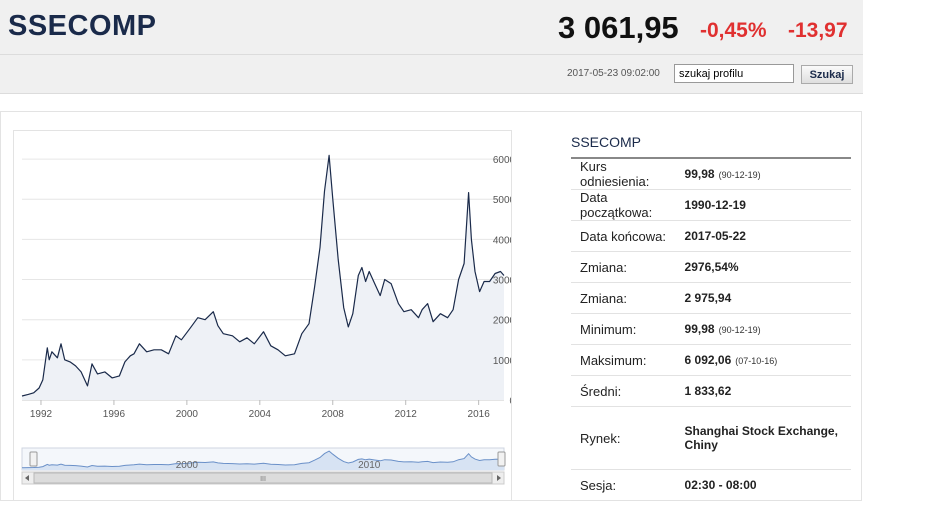  What do you see at coordinates (27, 478) in the screenshot?
I see `scroll-left-icon` at bounding box center [27, 478].